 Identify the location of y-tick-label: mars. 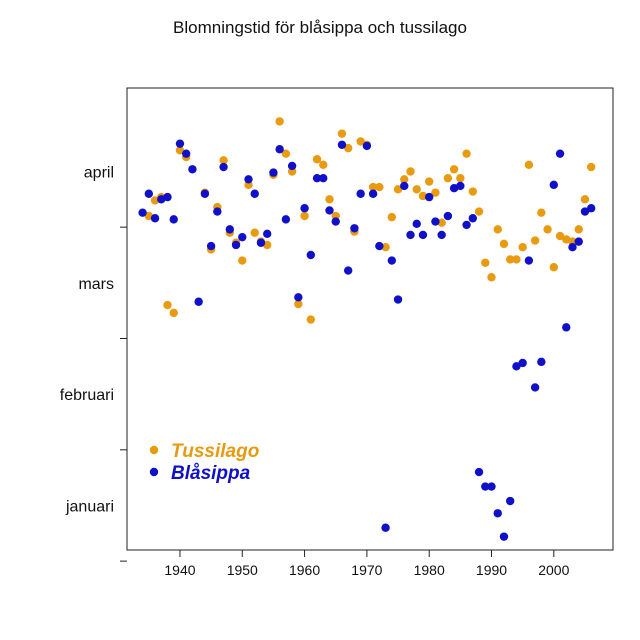
(96, 284).